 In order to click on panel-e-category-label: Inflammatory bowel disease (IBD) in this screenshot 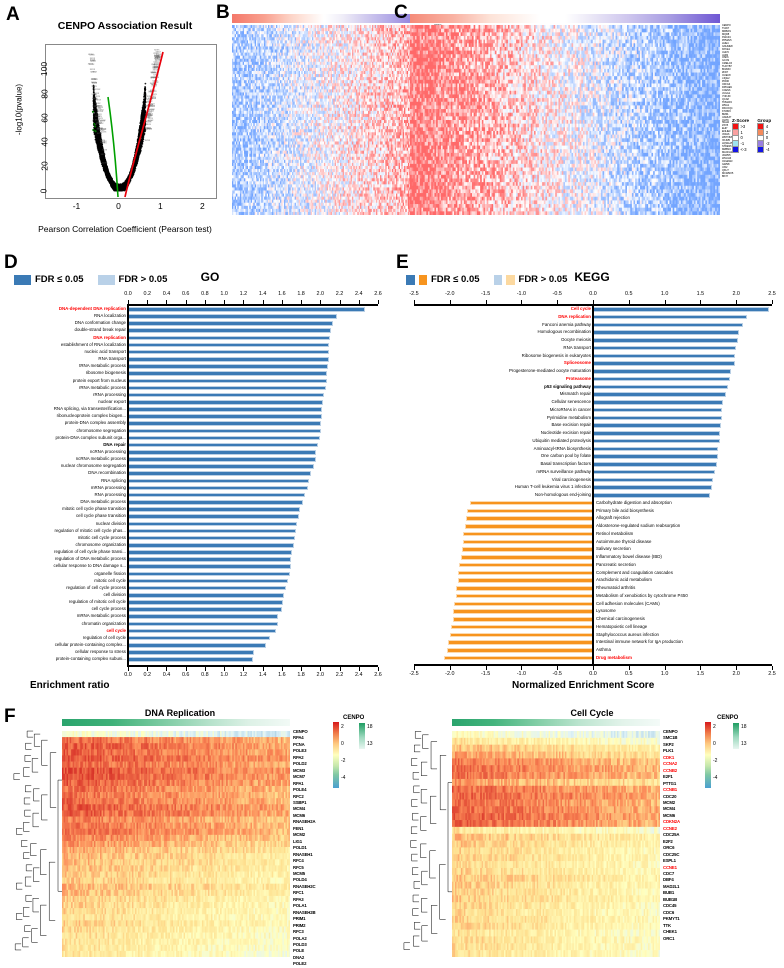, I will do `click(629, 557)`.